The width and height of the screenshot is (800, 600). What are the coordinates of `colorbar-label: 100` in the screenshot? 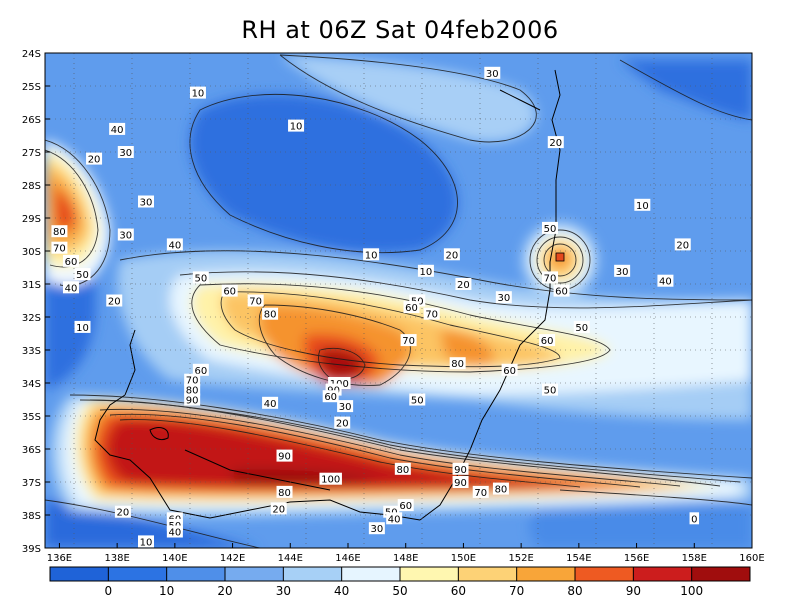 It's located at (691, 591).